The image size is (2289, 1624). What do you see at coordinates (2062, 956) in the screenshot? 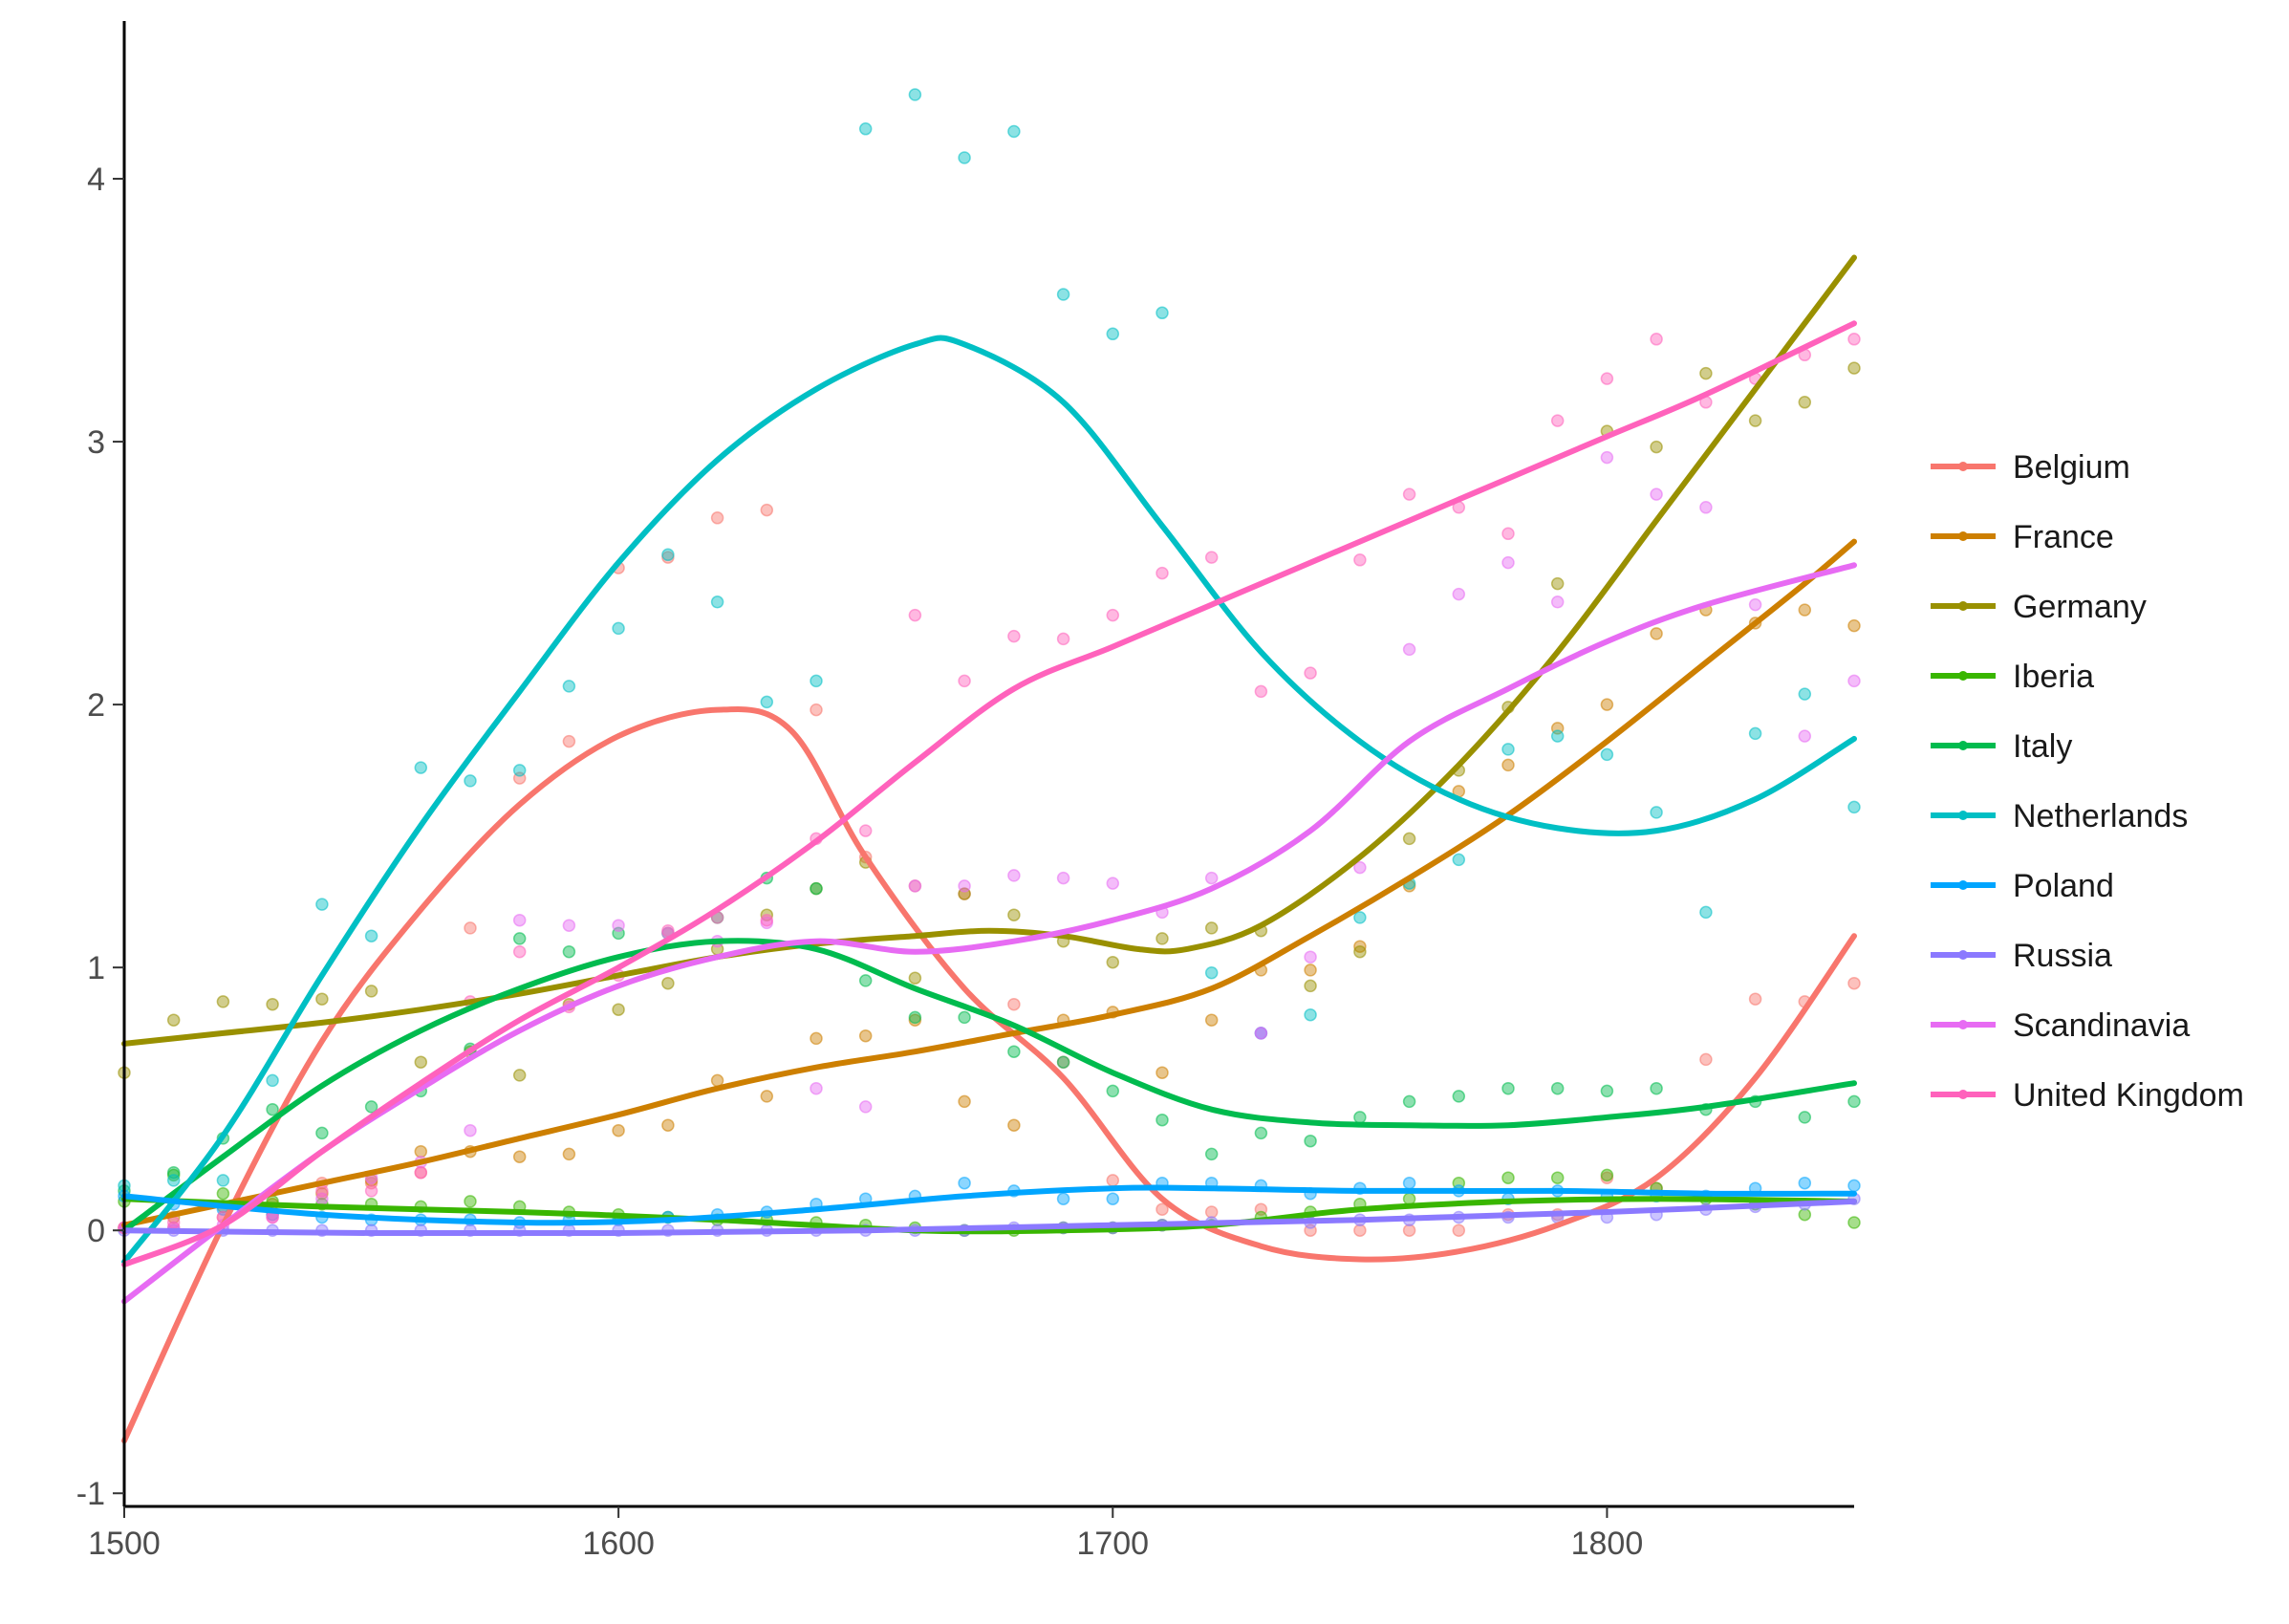
I see `legend-label: Russia` at bounding box center [2062, 956].